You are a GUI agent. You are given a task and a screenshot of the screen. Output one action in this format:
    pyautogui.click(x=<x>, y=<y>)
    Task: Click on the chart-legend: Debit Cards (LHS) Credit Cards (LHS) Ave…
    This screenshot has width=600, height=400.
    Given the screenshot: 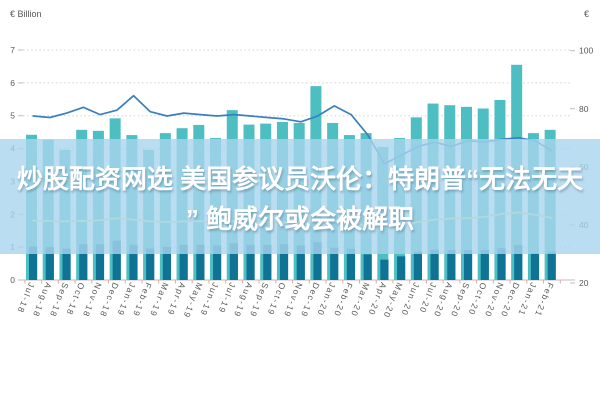 What is the action you would take?
    pyautogui.click(x=300, y=379)
    